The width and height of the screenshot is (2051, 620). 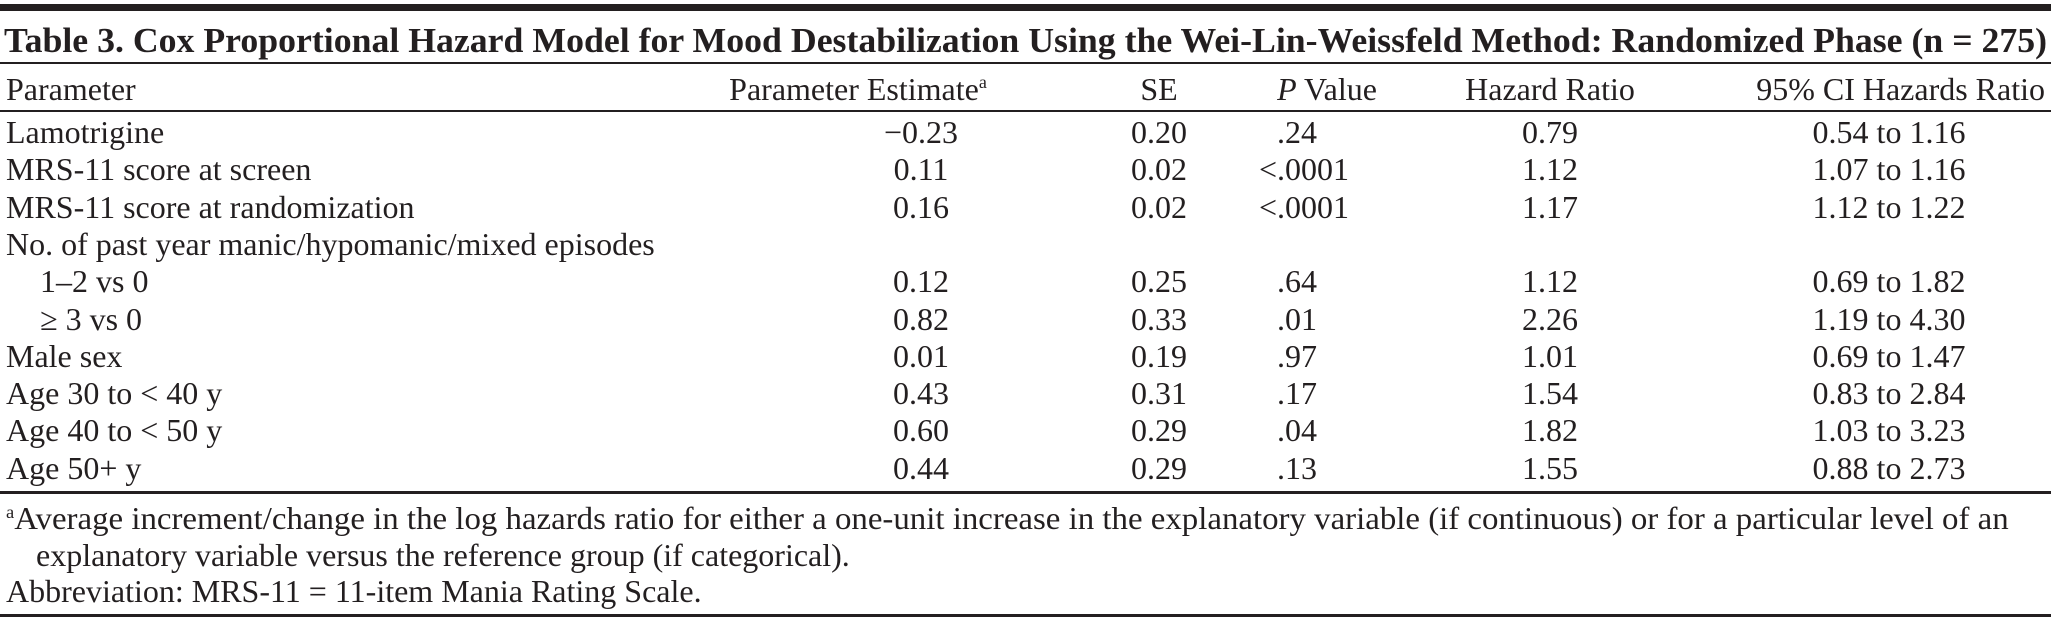 What do you see at coordinates (1025, 492) in the screenshot?
I see `body-bottom-rule` at bounding box center [1025, 492].